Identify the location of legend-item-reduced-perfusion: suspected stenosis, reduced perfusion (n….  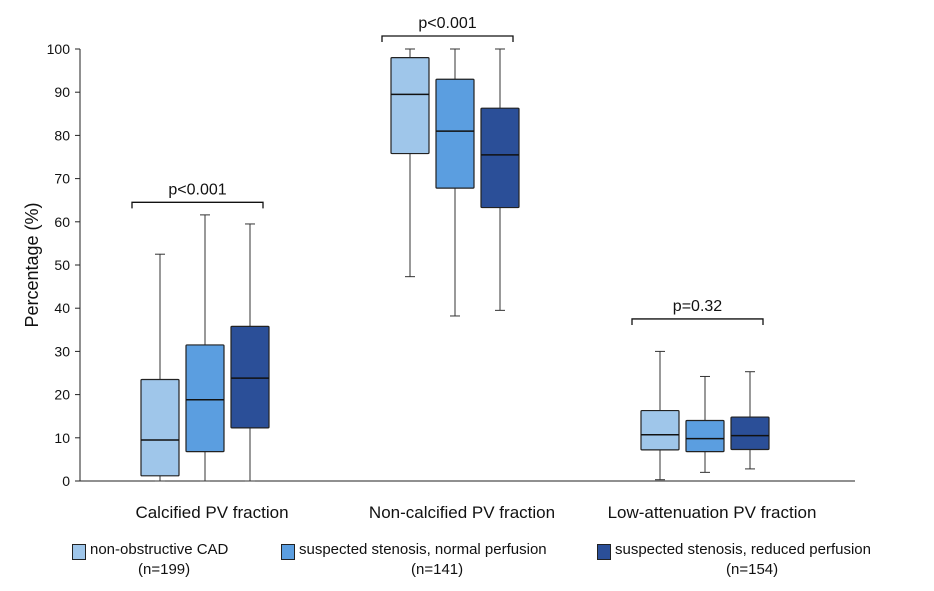
(764, 564).